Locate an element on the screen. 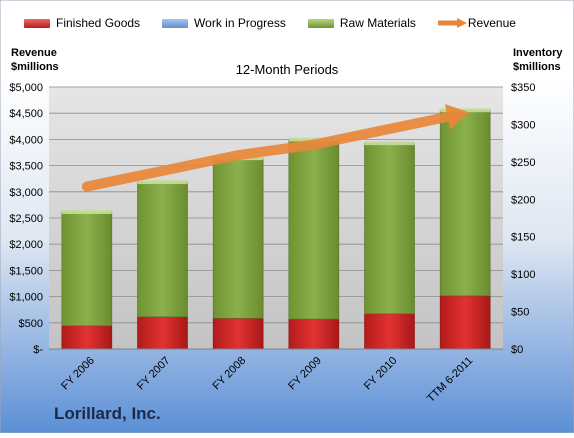 This screenshot has width=574, height=438. left-axis-title: Revenue $millions is located at coordinates (35, 60).